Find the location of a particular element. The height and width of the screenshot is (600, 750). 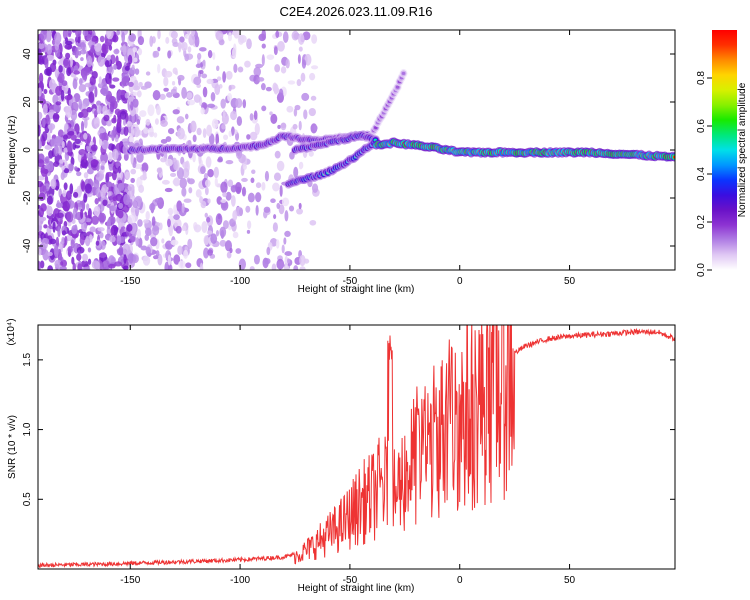

spectrogram-x-tick: -50 is located at coordinates (350, 158).